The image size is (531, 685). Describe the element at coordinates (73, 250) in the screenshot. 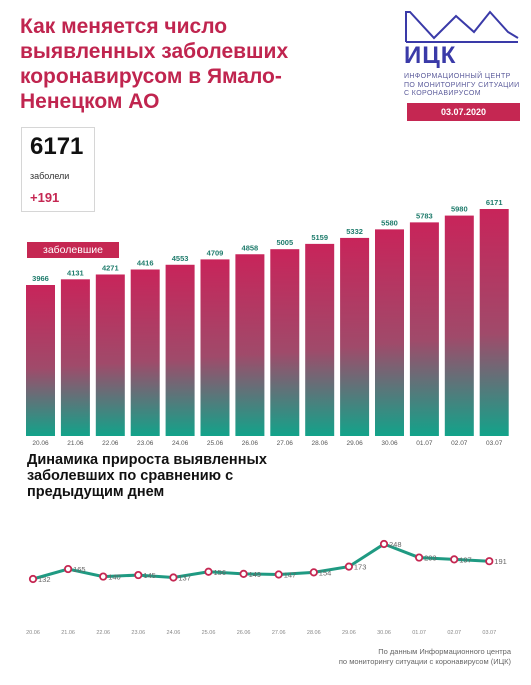

I see `series-legend-tag: заболевшие` at that location.